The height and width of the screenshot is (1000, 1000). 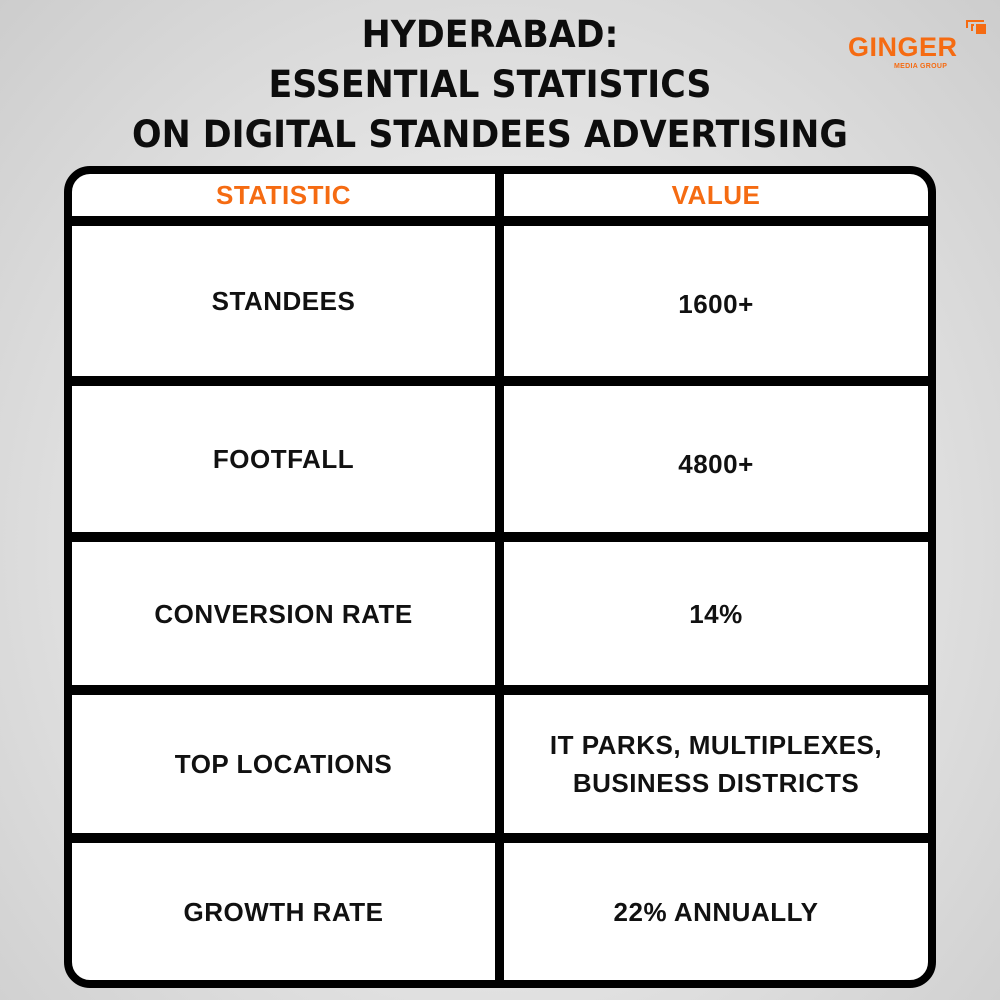 What do you see at coordinates (283, 911) in the screenshot?
I see `table-row-statistic: GROWTH RATE` at bounding box center [283, 911].